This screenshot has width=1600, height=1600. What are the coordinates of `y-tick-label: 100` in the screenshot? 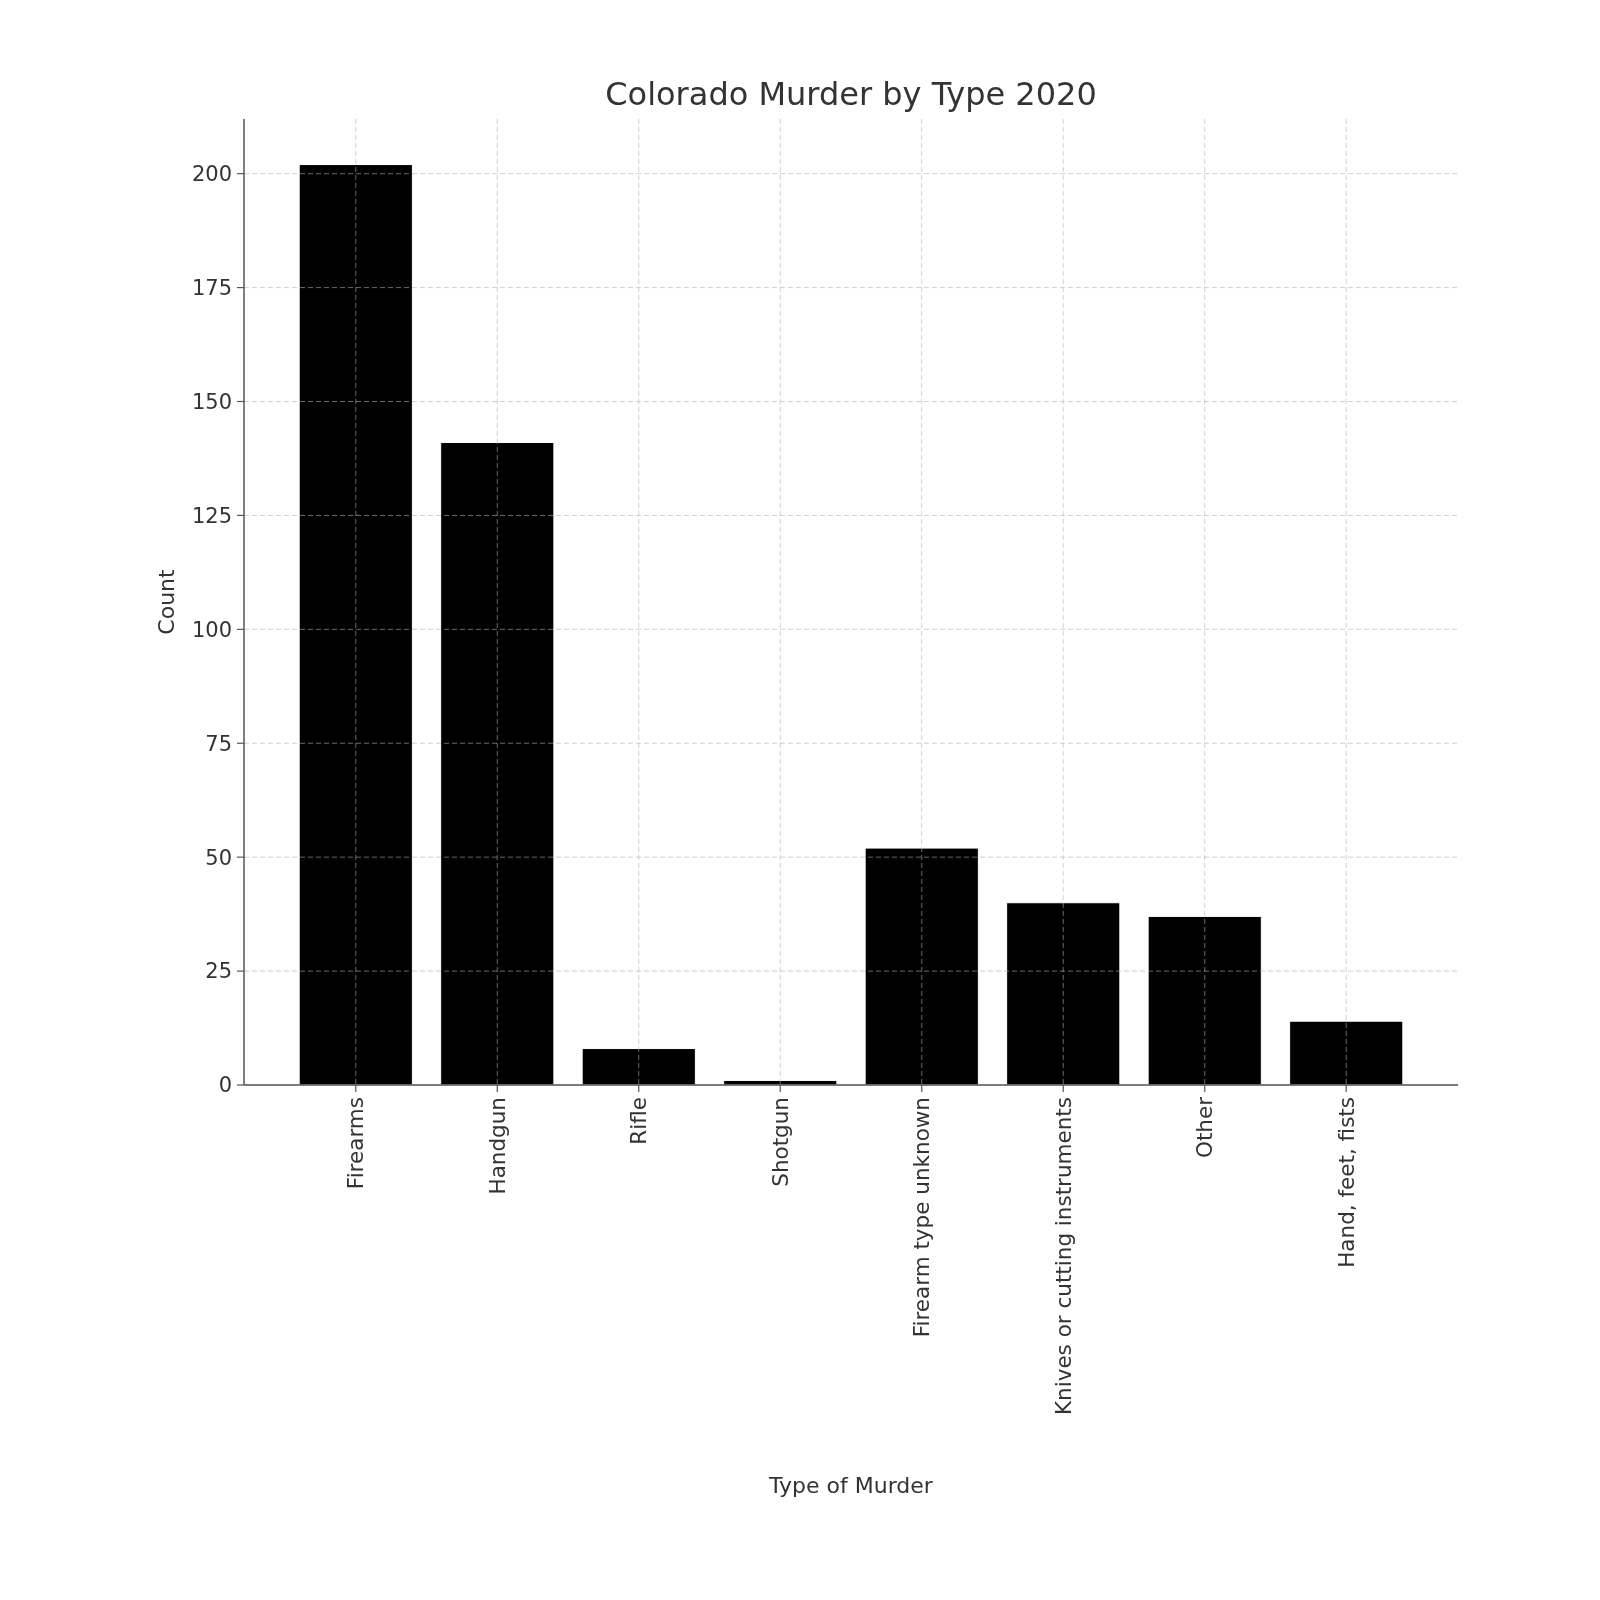 It's located at (211, 629).